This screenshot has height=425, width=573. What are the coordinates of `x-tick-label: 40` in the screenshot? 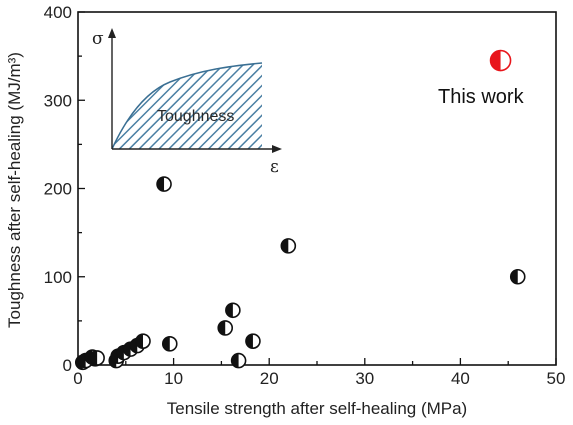 It's located at (460, 378).